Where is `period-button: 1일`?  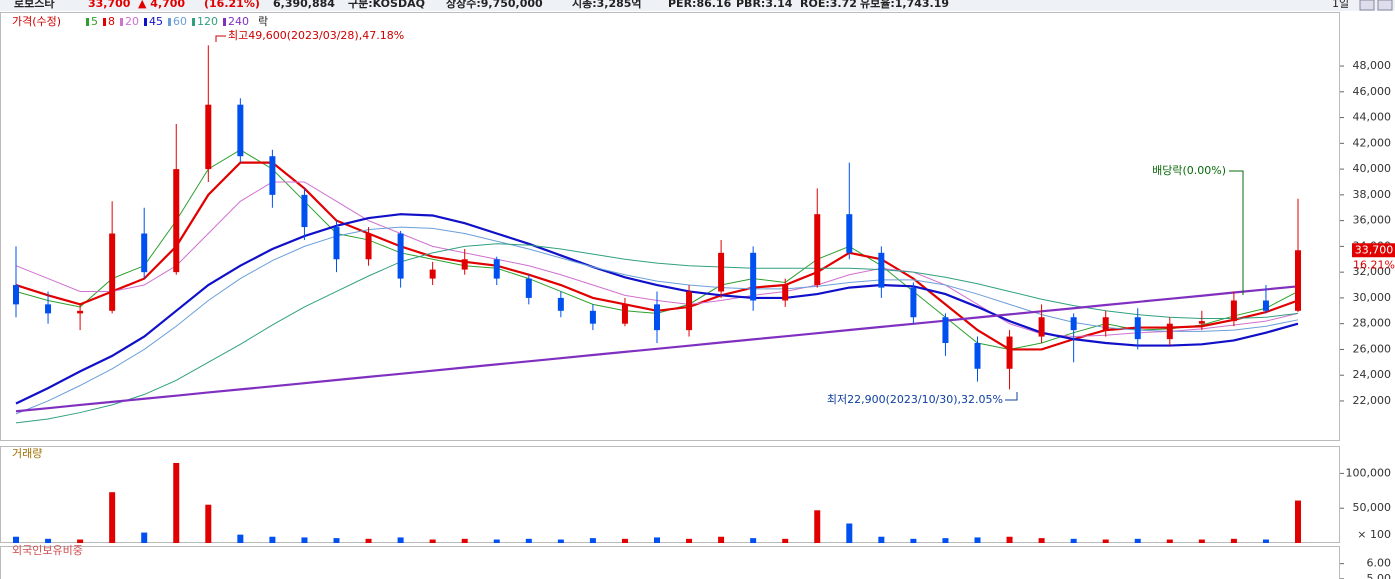 period-button: 1일 is located at coordinates (1340, 5).